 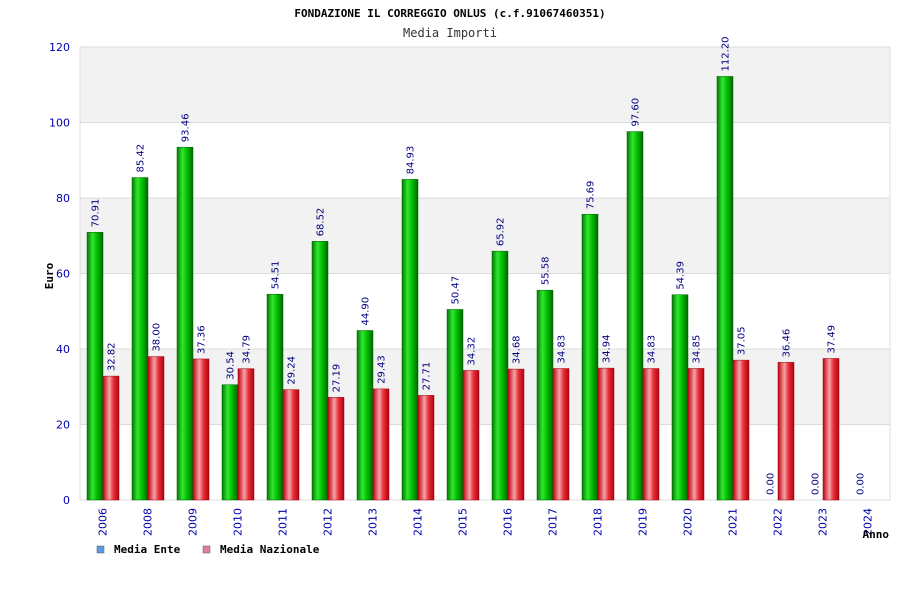 What do you see at coordinates (100, 549) in the screenshot?
I see `legend-swatch-media-ente` at bounding box center [100, 549].